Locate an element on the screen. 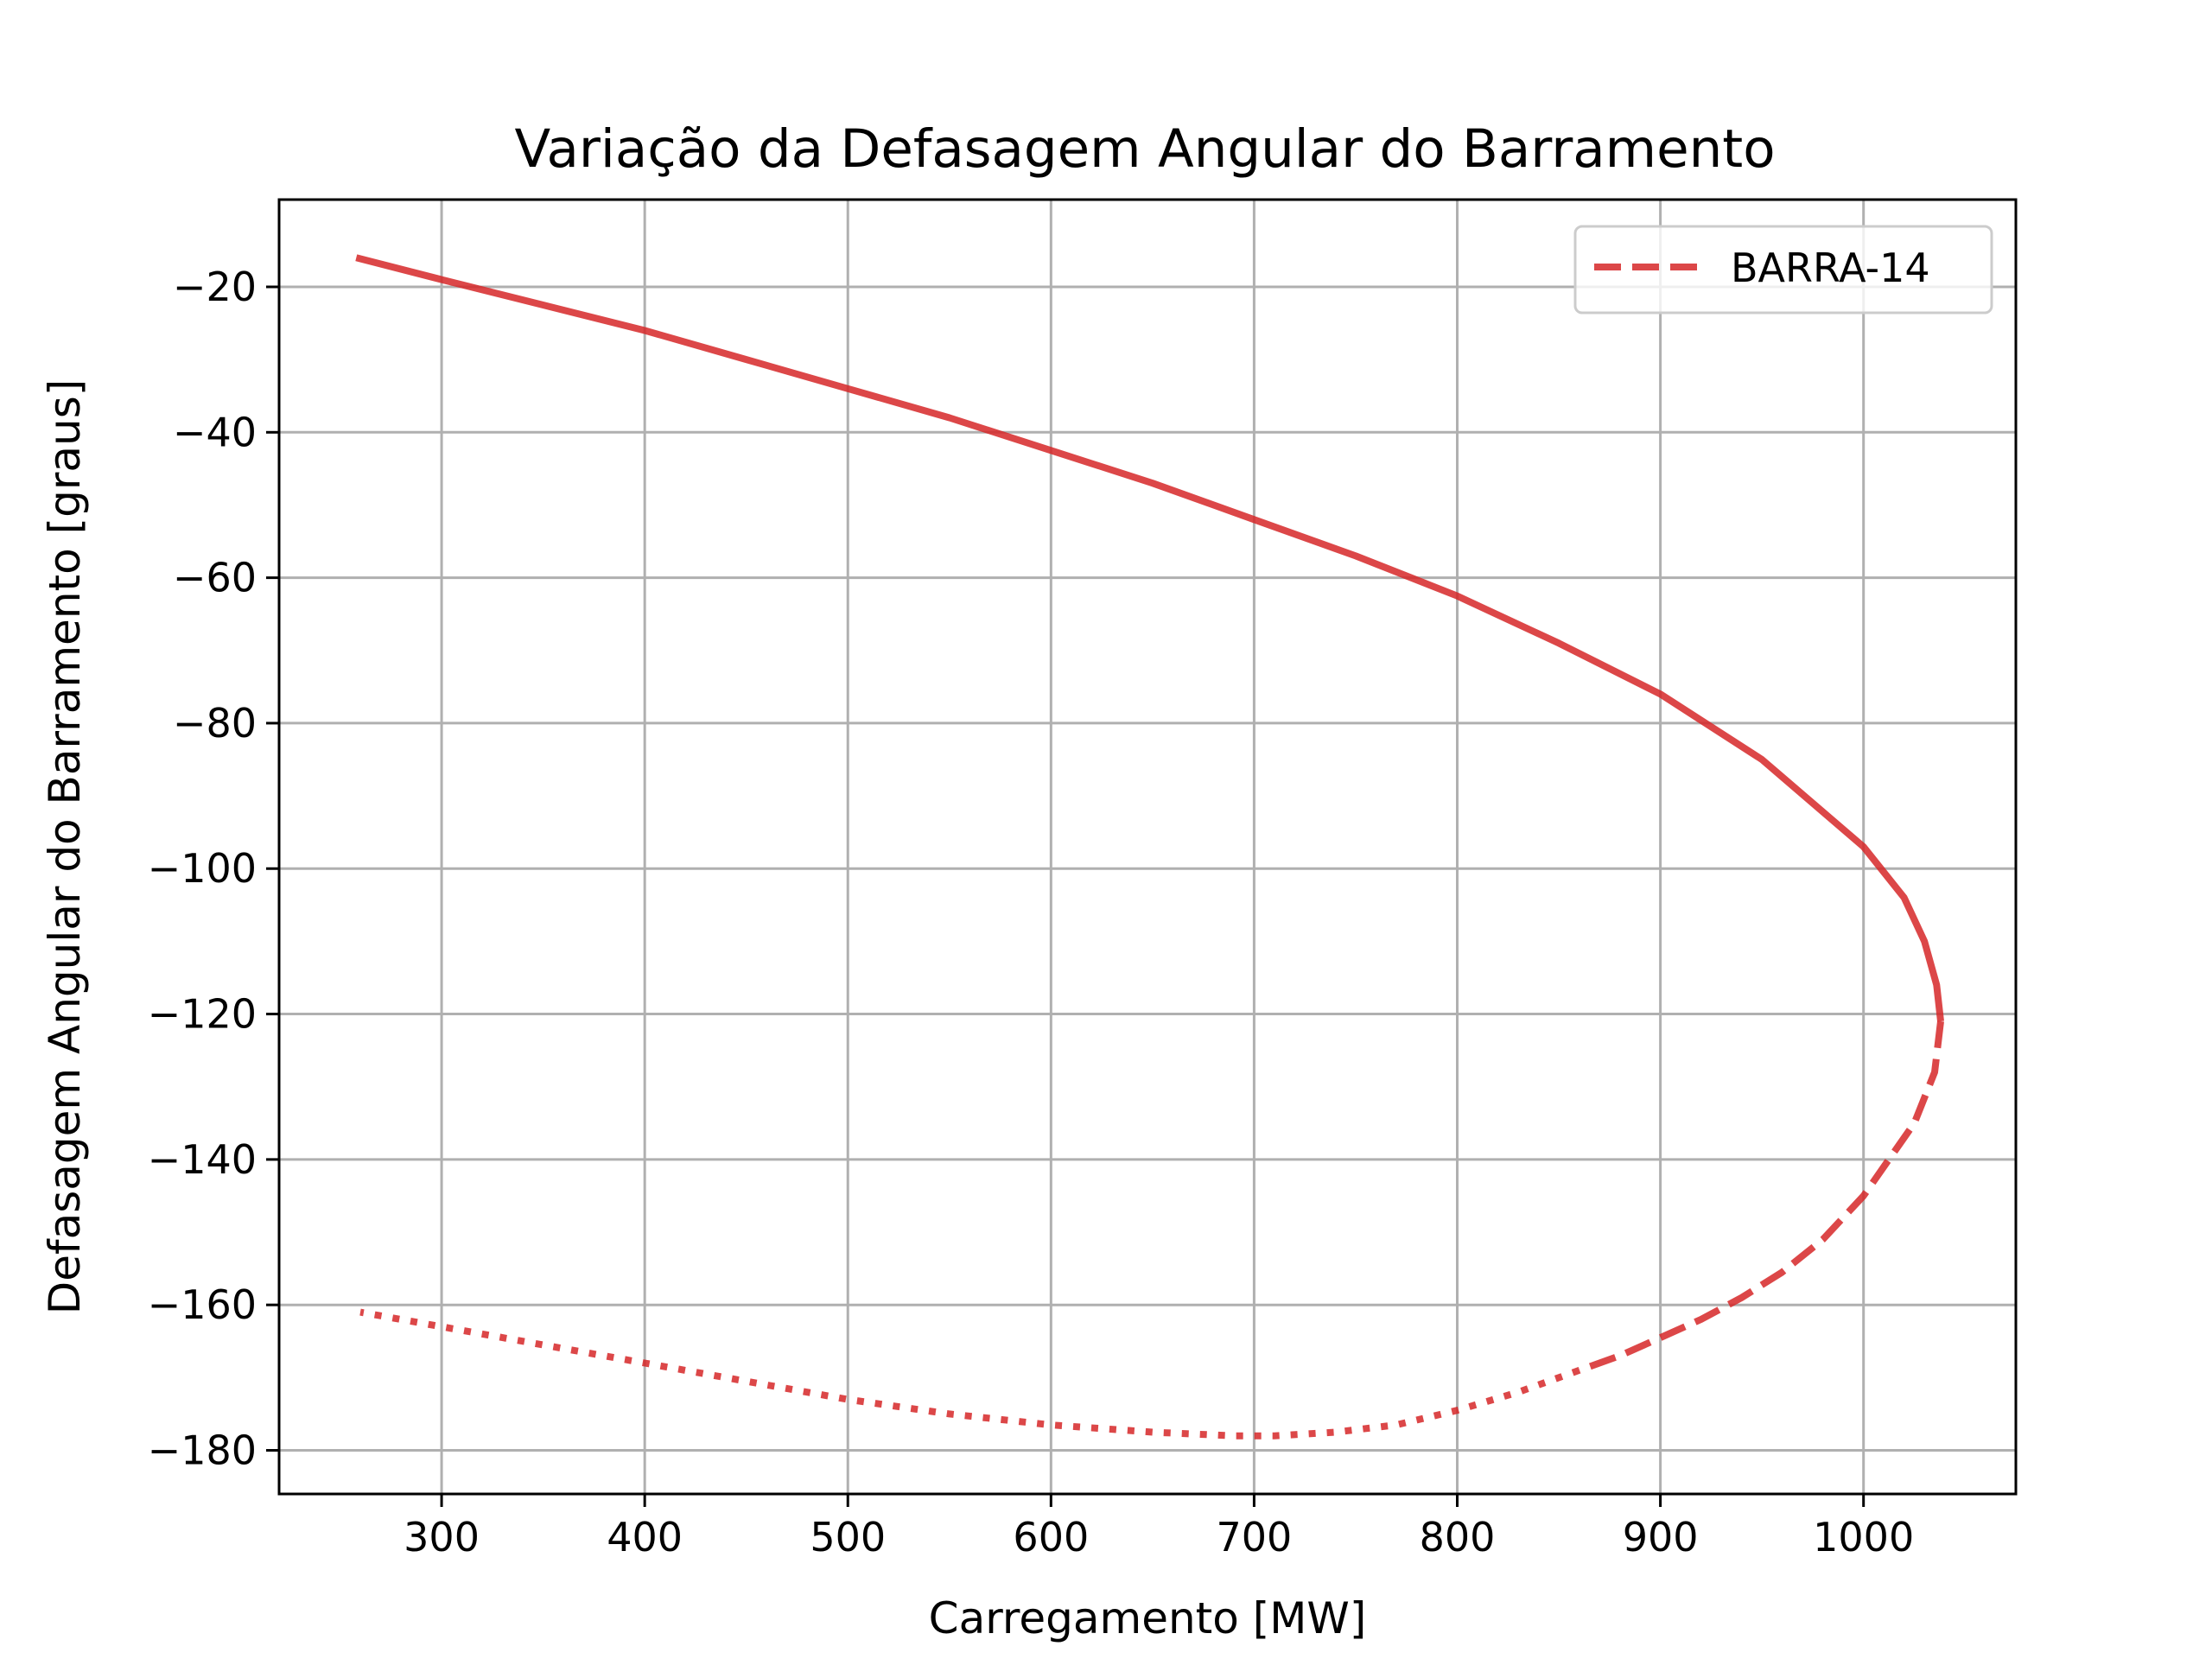 The image size is (2212, 1659). y-ticks: −20 −40 −60 −80 −100 −120 −140 −160 −180 is located at coordinates (213, 869).